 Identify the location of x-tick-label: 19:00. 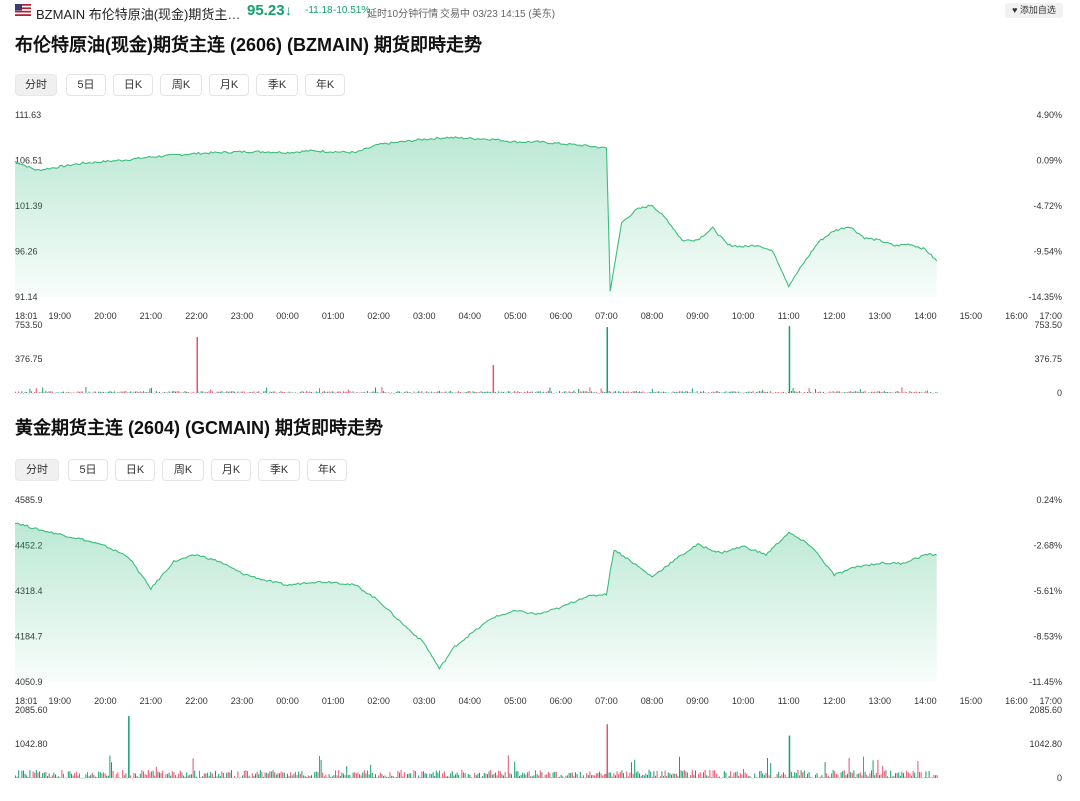
(60, 701).